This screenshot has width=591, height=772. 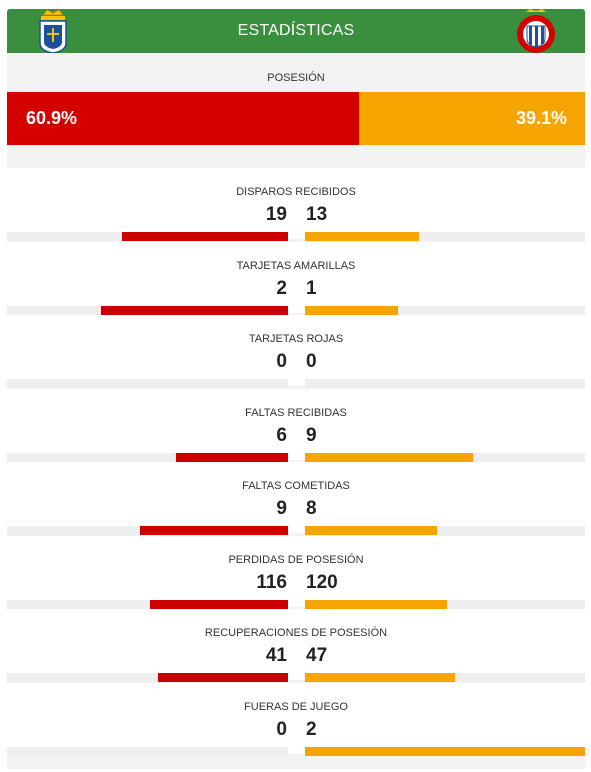 What do you see at coordinates (472, 118) in the screenshot?
I see `possession-away-bar: 39.1%` at bounding box center [472, 118].